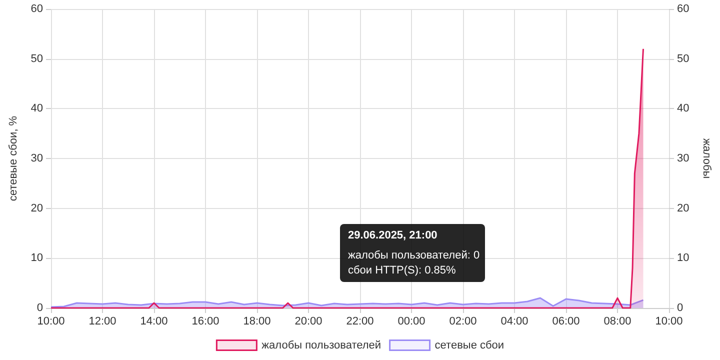  I want to click on legend-label: жалобы пользователей, so click(322, 345).